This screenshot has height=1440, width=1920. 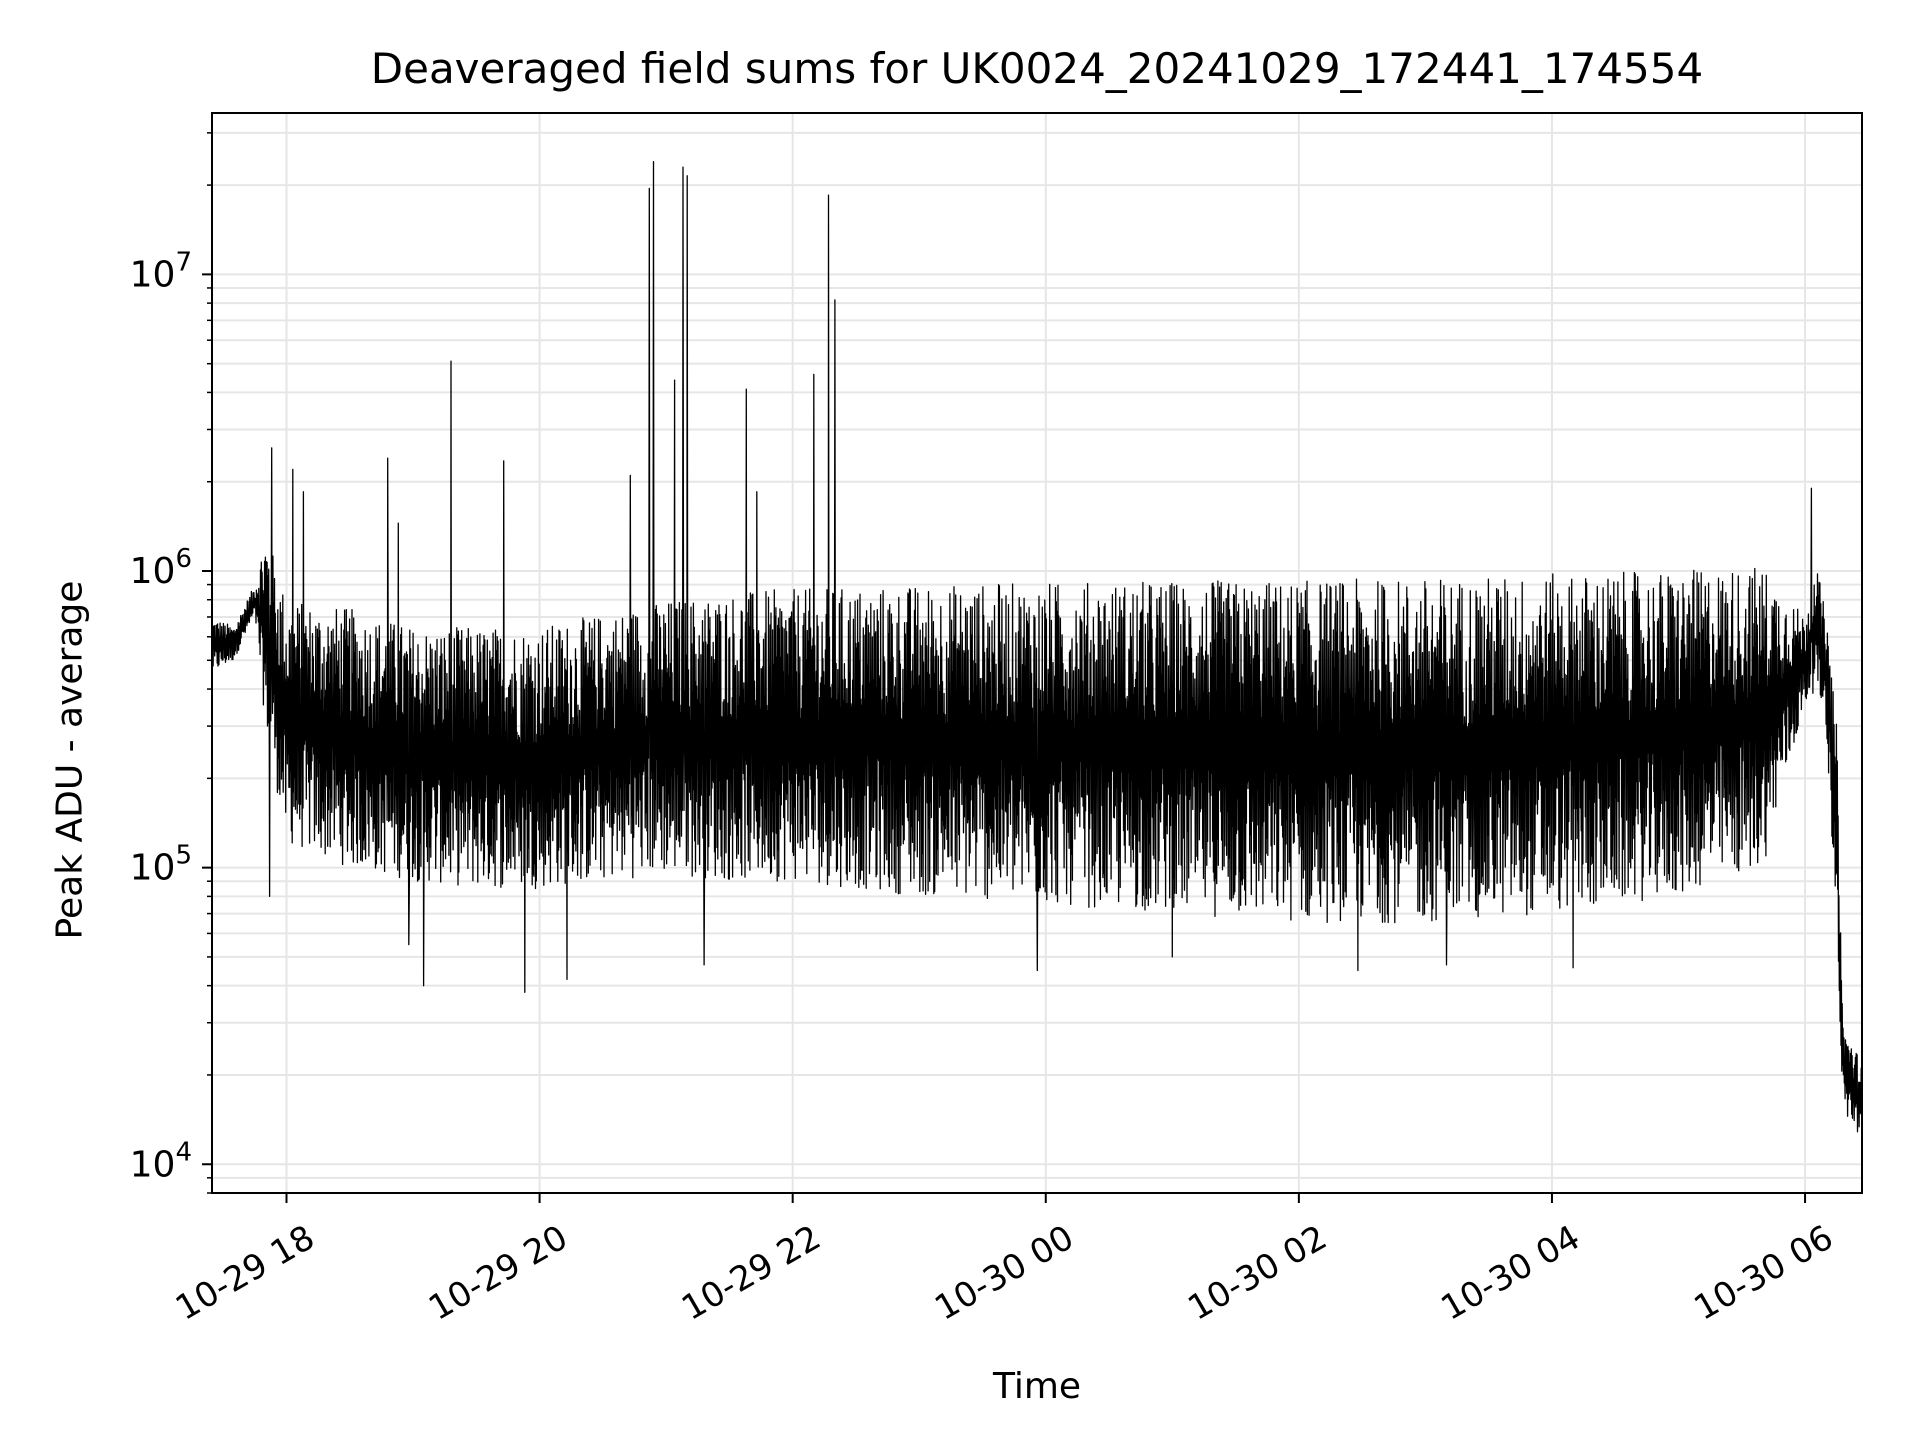 I want to click on x-tick-label: 10-30 06, so click(x=1764, y=1273).